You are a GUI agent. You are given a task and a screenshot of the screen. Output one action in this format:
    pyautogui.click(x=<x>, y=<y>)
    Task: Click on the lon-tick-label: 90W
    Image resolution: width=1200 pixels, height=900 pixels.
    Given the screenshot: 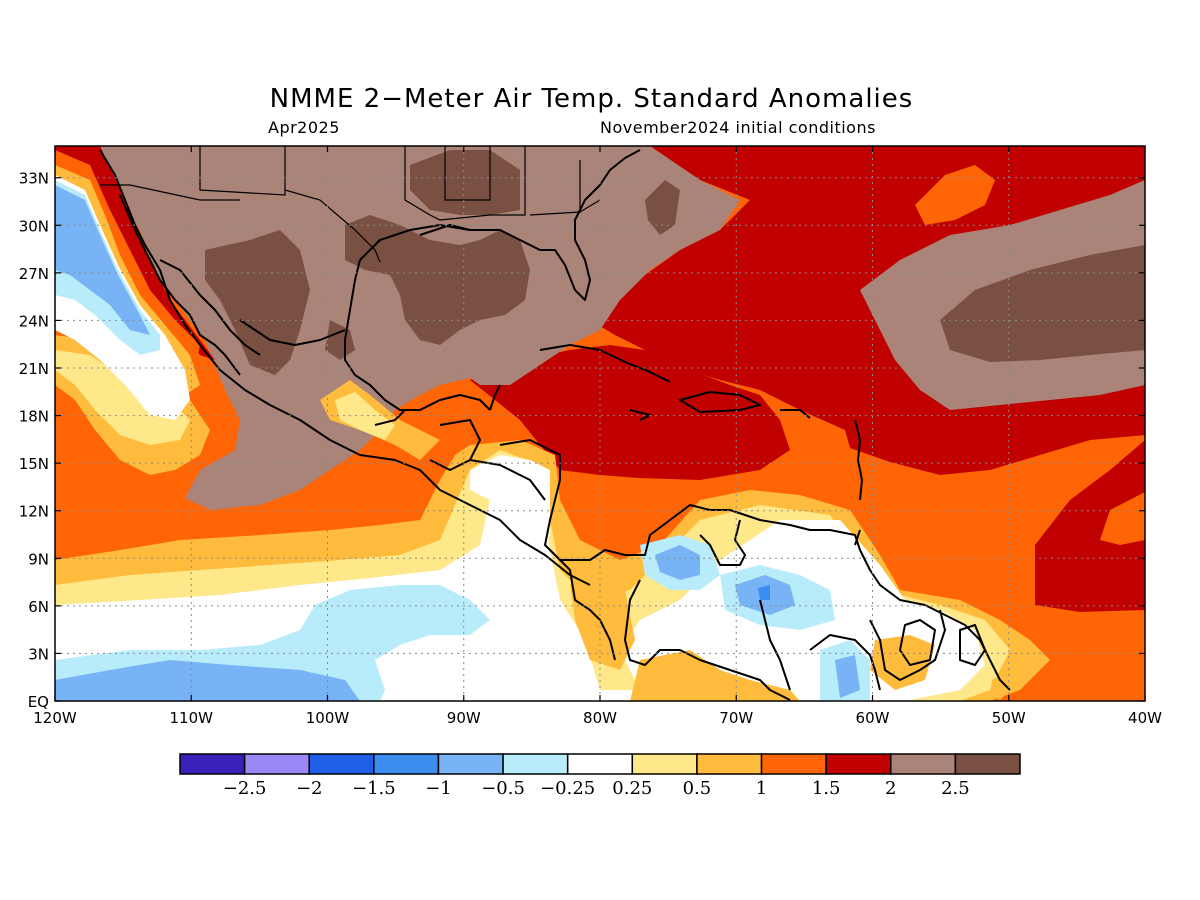 What is the action you would take?
    pyautogui.click(x=464, y=718)
    